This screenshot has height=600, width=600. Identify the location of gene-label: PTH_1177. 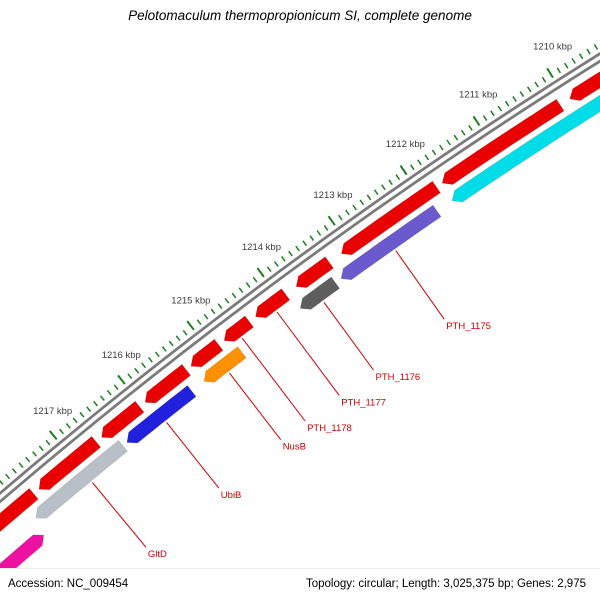
(363, 402).